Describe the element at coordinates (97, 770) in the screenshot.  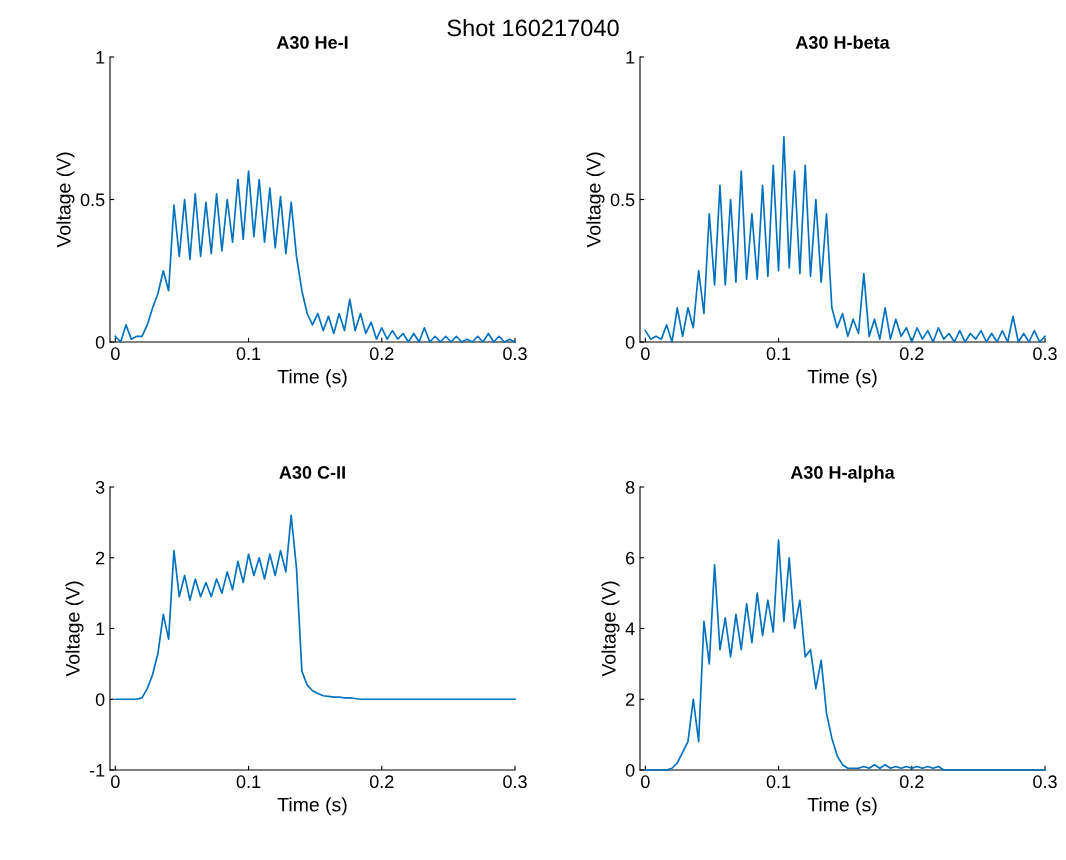
I see `y-tick-label: -1` at that location.